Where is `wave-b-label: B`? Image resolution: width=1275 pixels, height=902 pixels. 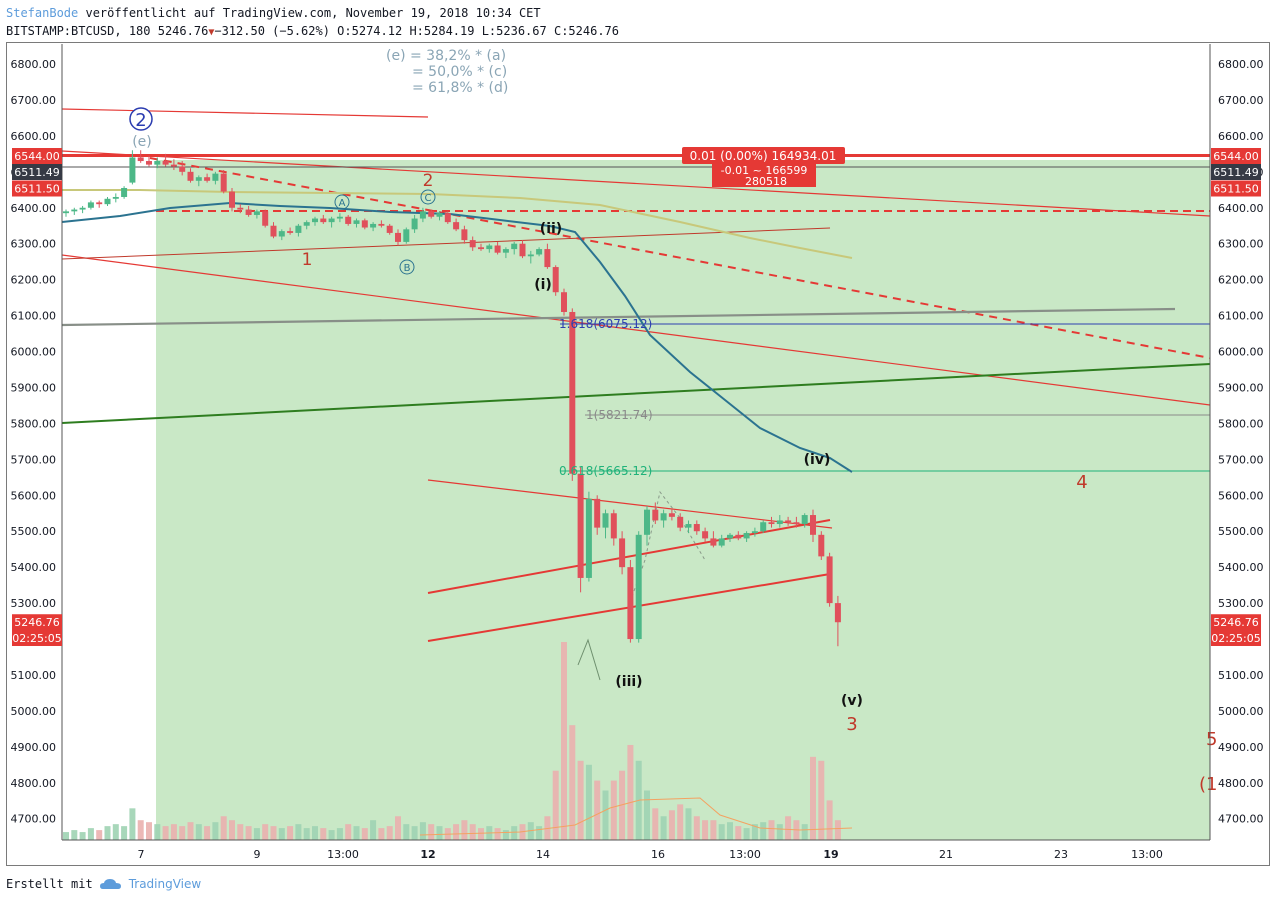
wave-b-label: B is located at coordinates (407, 268).